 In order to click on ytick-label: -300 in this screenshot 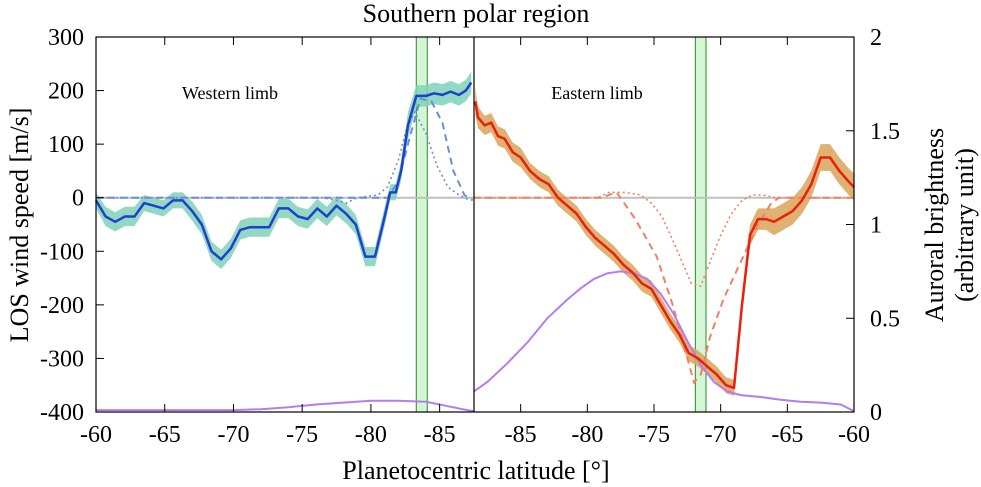, I will do `click(62, 359)`.